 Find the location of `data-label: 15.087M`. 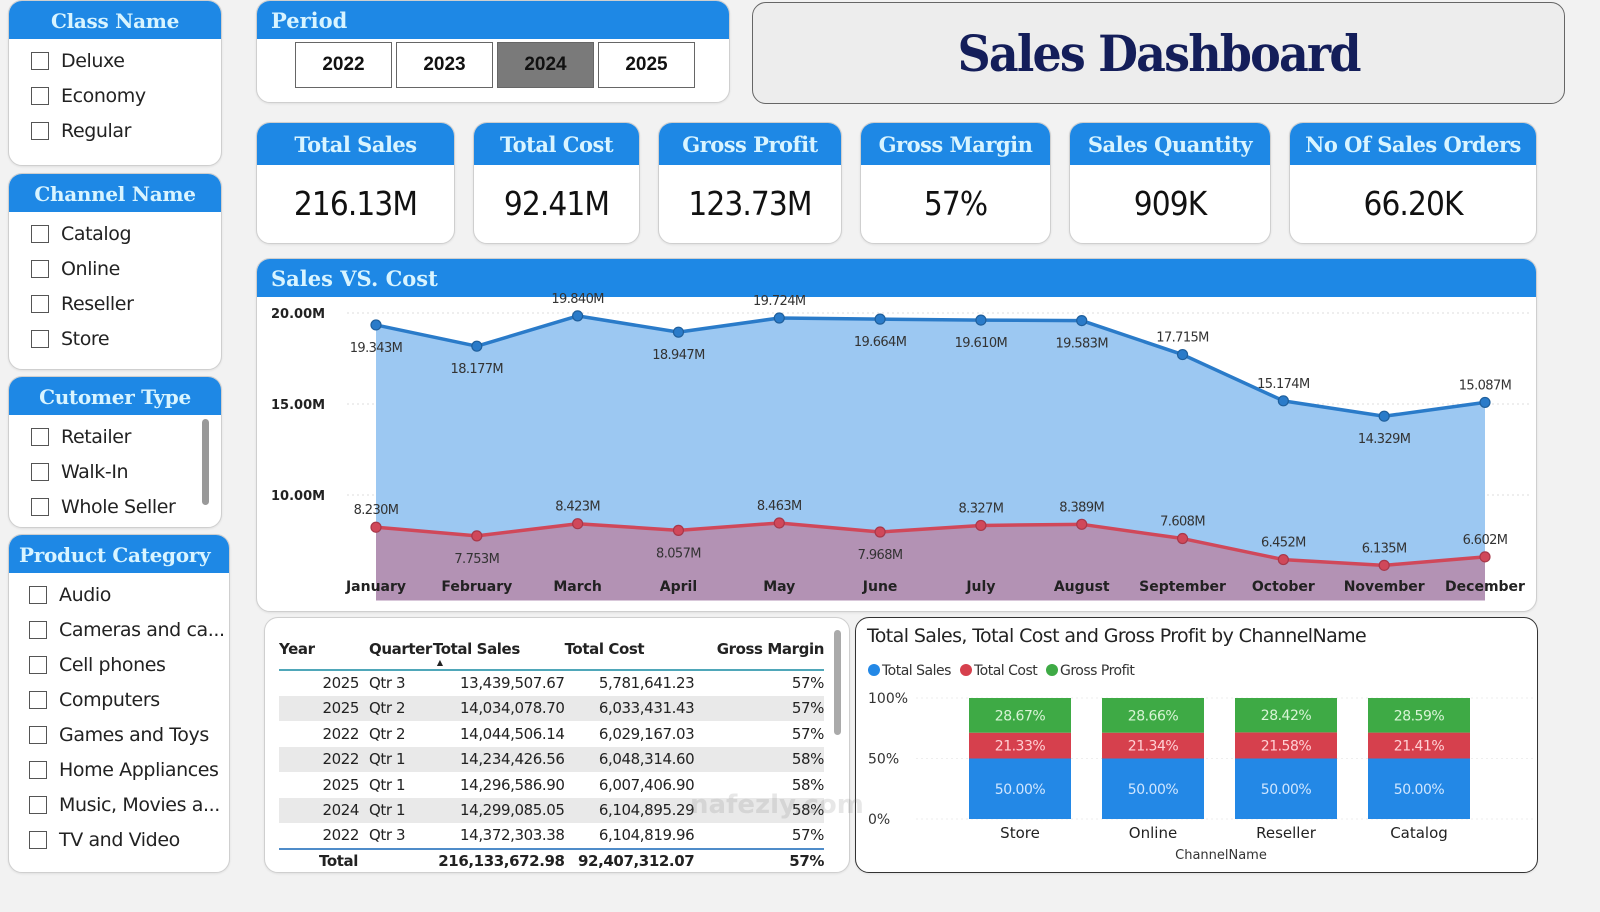

data-label: 15.087M is located at coordinates (1485, 385).